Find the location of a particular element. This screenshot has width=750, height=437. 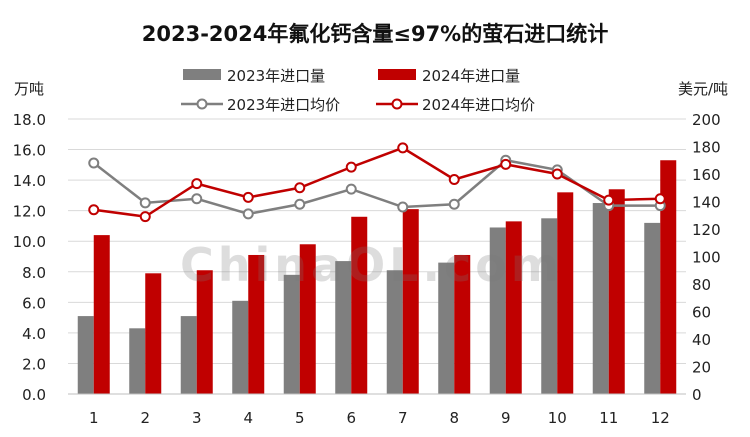

legend-label: 2023年进口均价 is located at coordinates (283, 105).